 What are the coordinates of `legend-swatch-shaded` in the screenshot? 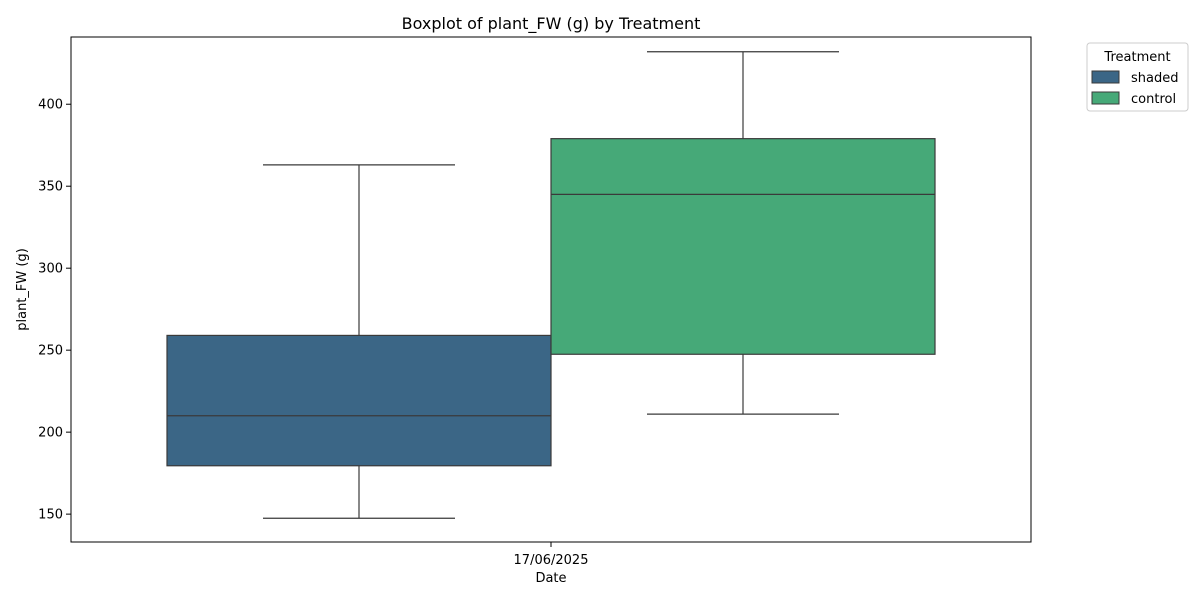 It's located at (1105, 77).